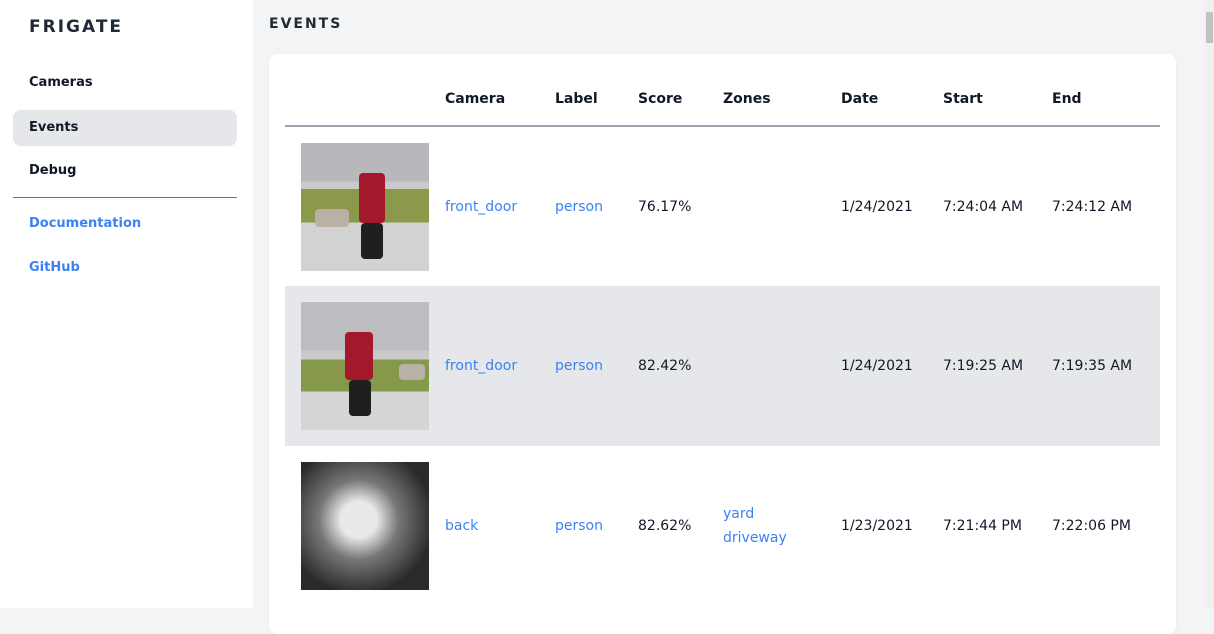 The image size is (1214, 634). Describe the element at coordinates (680, 366) in the screenshot. I see `score: 82.42%` at that location.